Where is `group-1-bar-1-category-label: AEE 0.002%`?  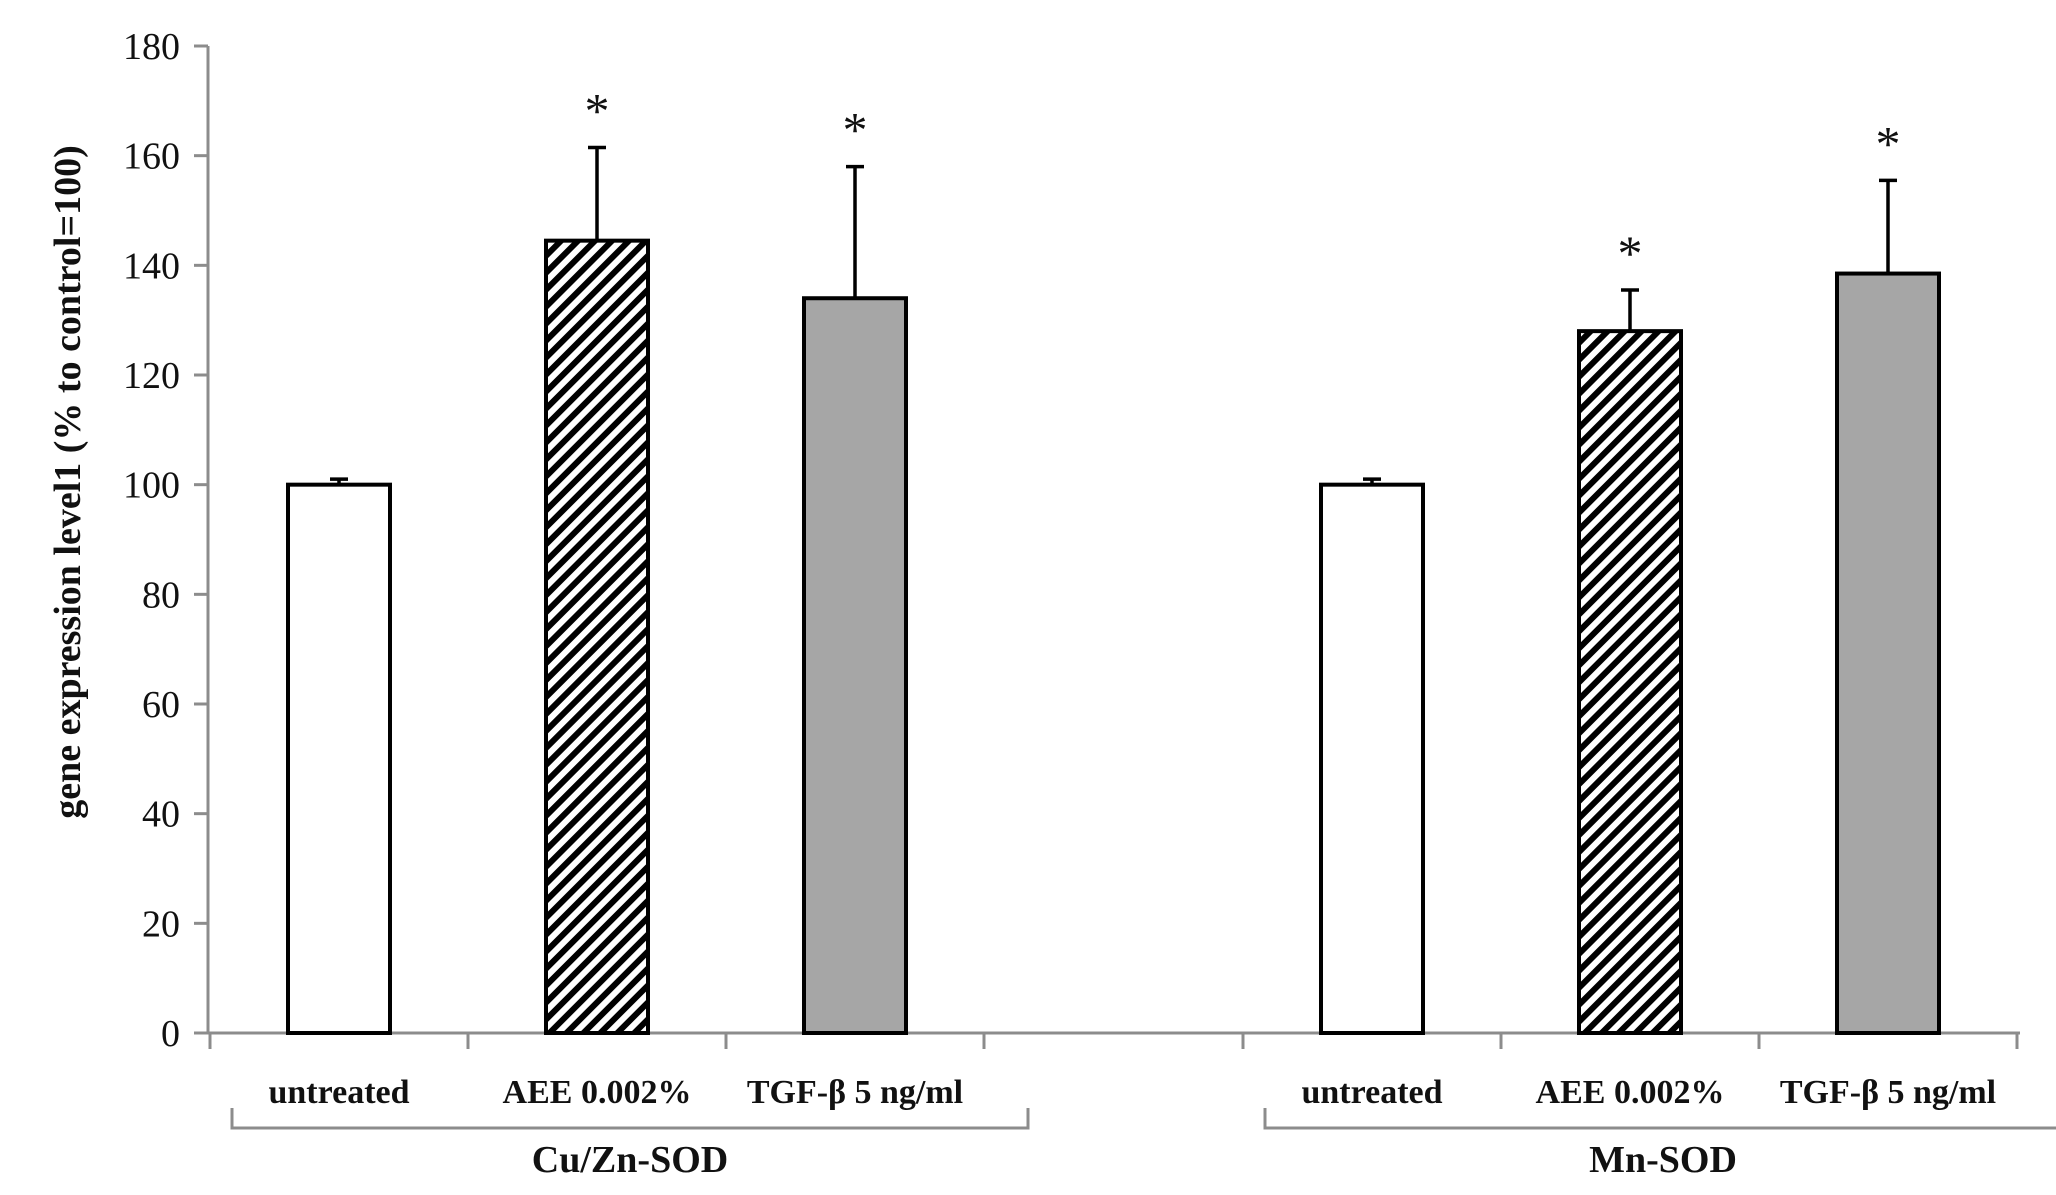
group-1-bar-1-category-label: AEE 0.002% is located at coordinates (1630, 1092).